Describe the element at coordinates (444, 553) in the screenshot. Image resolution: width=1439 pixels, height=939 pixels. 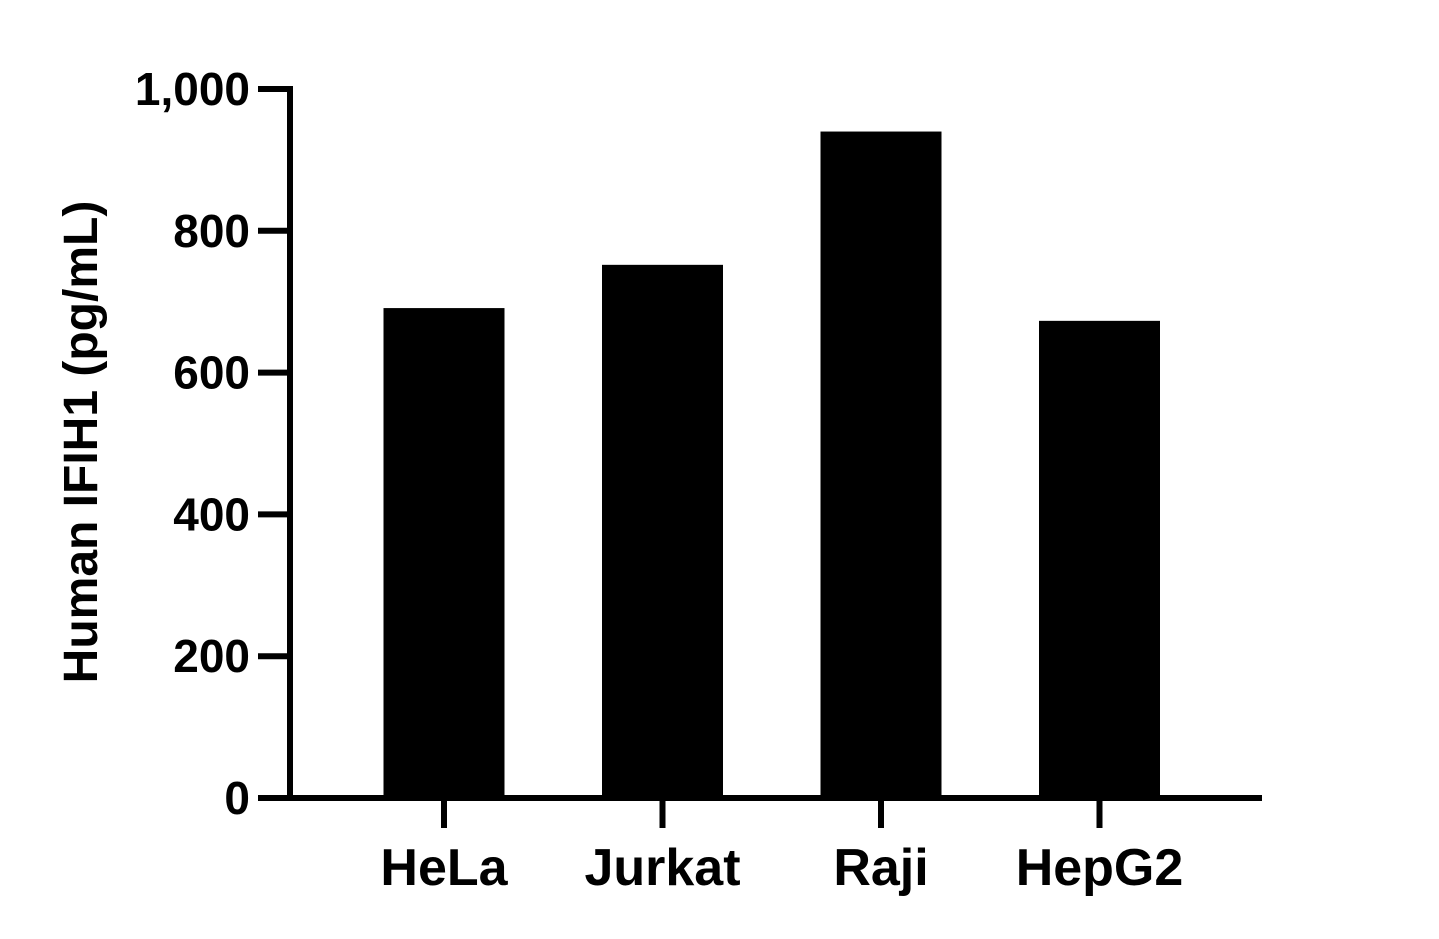
I see `bar-hela` at that location.